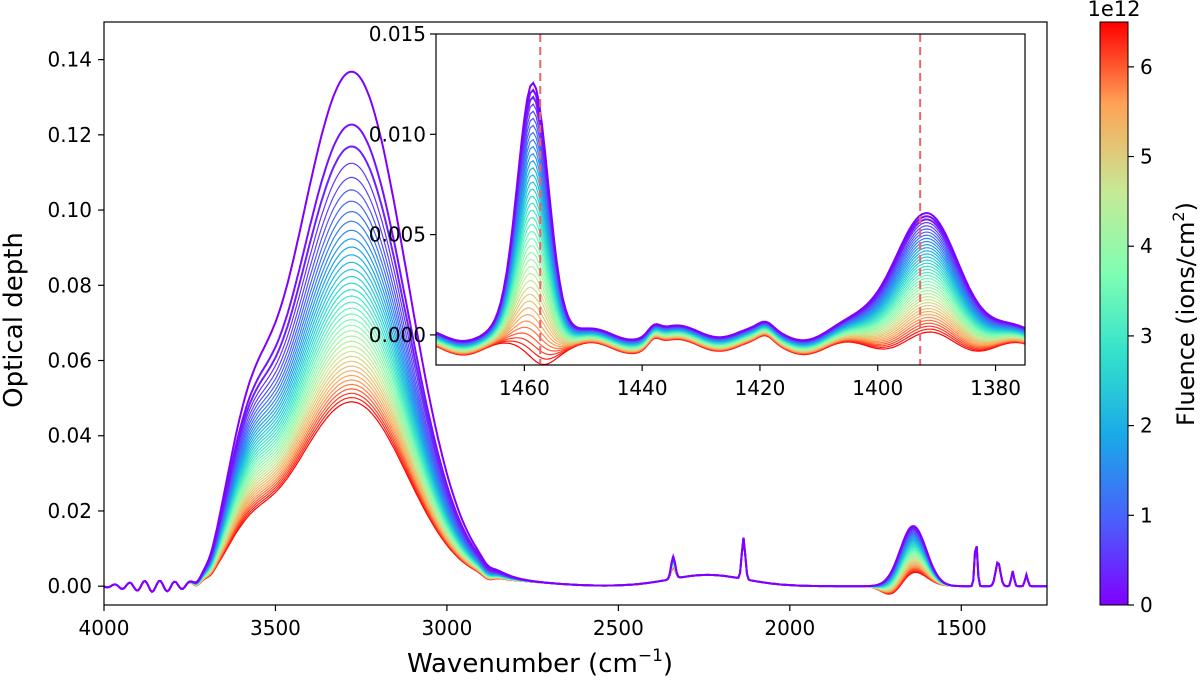 The height and width of the screenshot is (682, 1200). What do you see at coordinates (1113, 10) in the screenshot?
I see `colorbar-exponent: 1e12` at bounding box center [1113, 10].